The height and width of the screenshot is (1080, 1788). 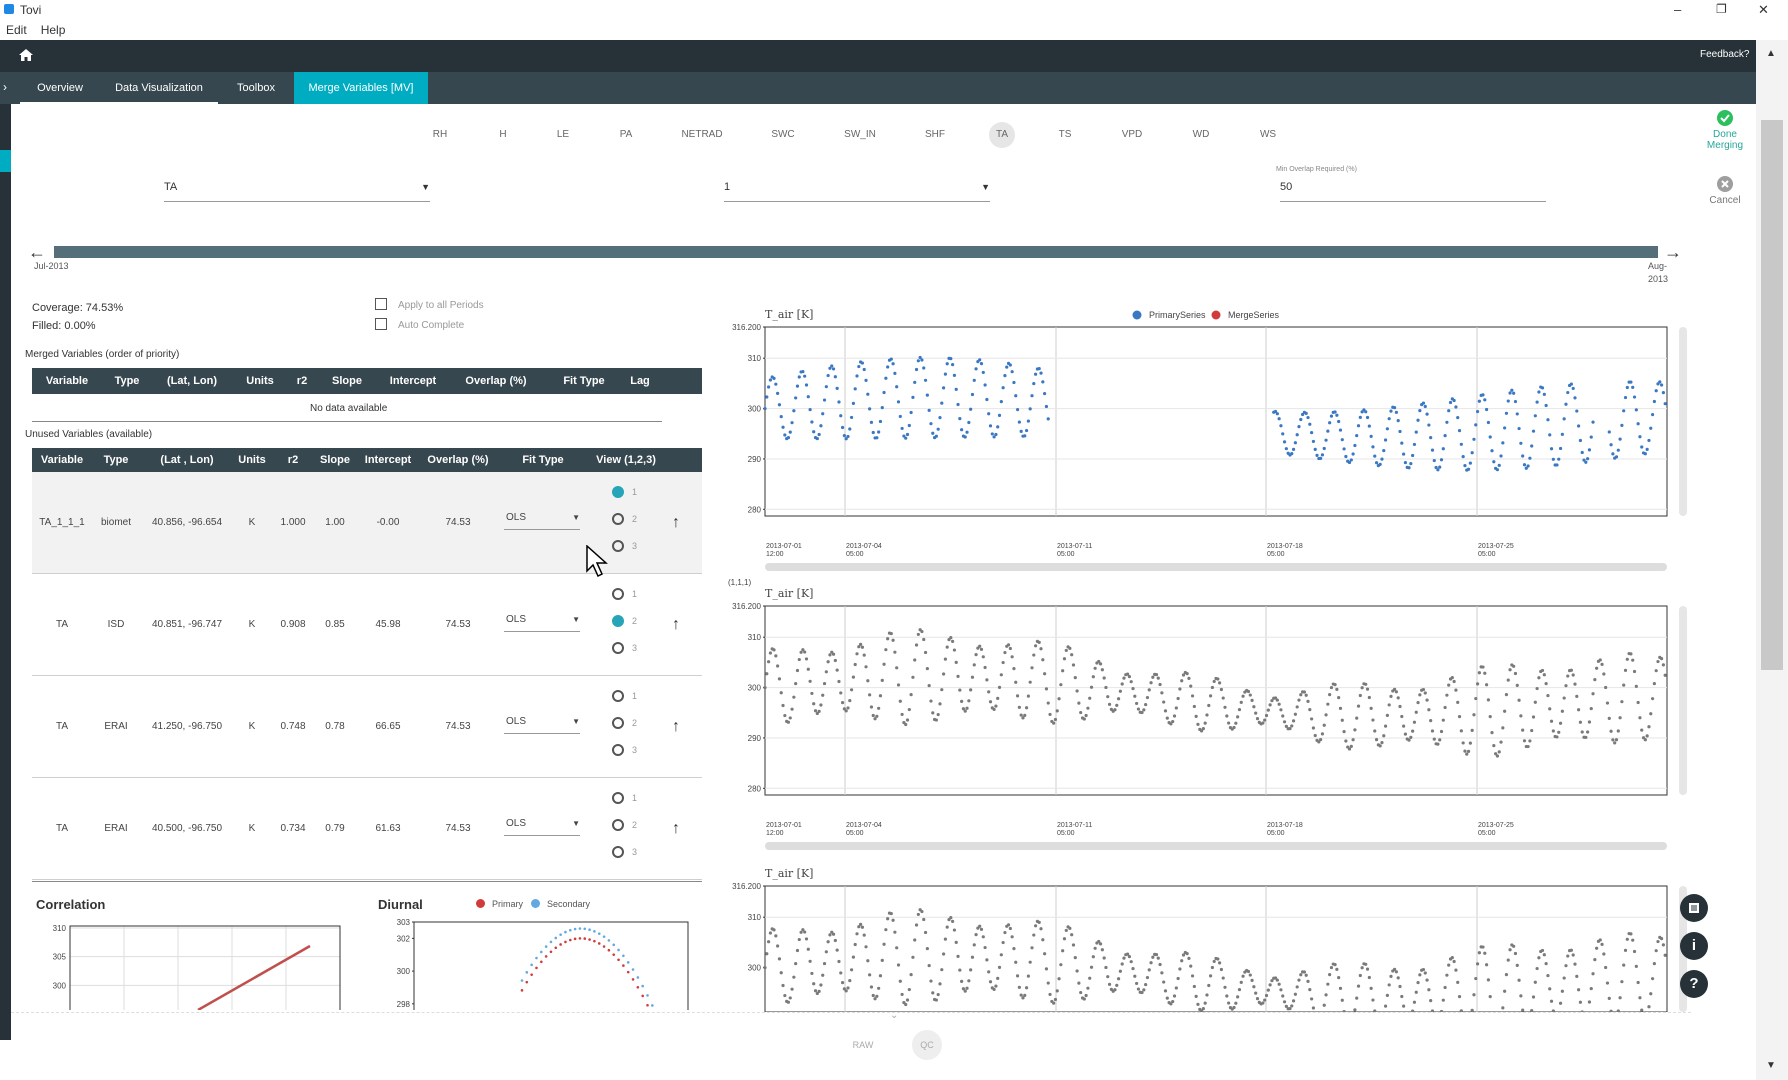 What do you see at coordinates (1725, 54) in the screenshot?
I see `feedback-link: Feedback?` at bounding box center [1725, 54].